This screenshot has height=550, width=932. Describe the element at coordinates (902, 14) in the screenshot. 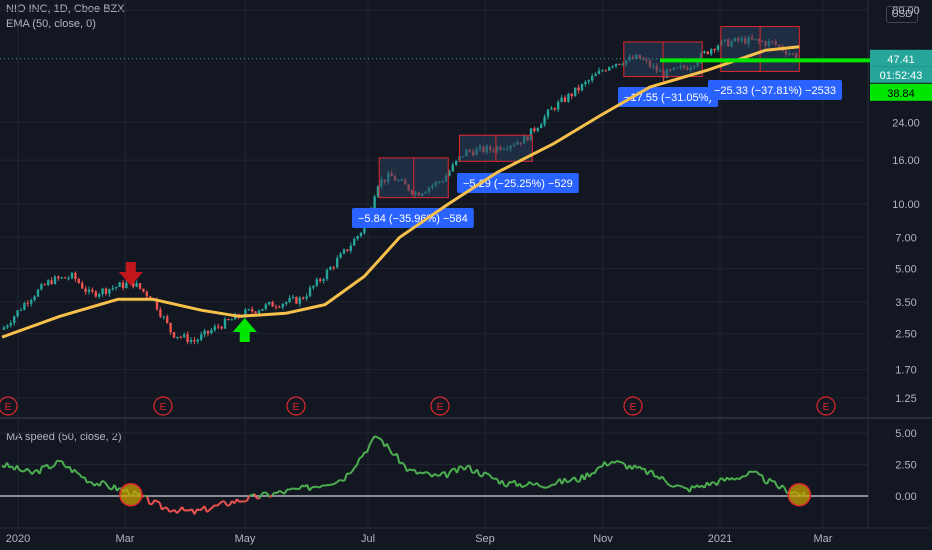

I see `currency-button: USD` at that location.